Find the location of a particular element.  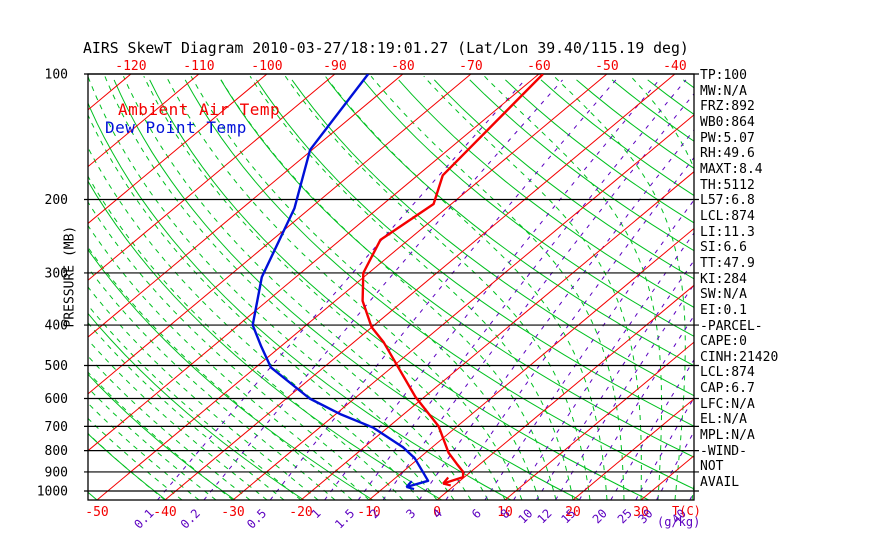

stat-line: MW:N/A is located at coordinates (723, 91).